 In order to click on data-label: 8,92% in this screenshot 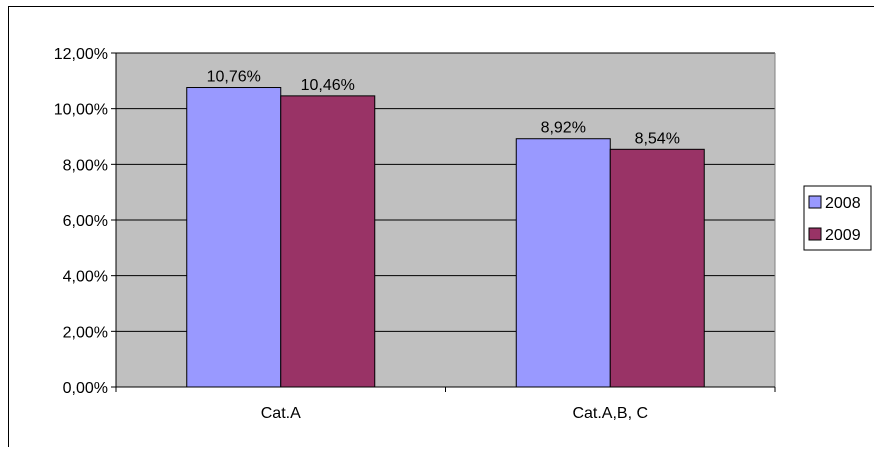, I will do `click(563, 128)`.